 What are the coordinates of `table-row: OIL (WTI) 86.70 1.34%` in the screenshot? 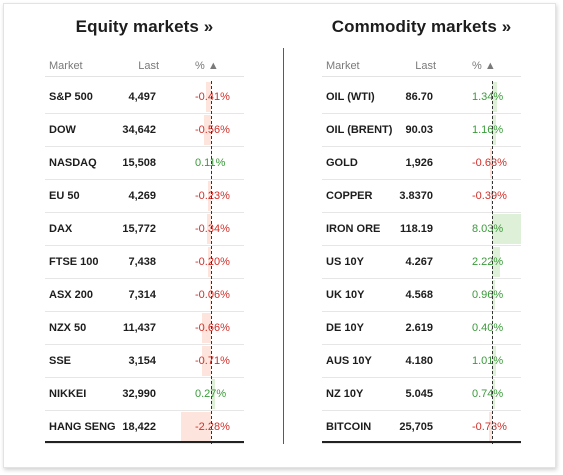 It's located at (421, 97).